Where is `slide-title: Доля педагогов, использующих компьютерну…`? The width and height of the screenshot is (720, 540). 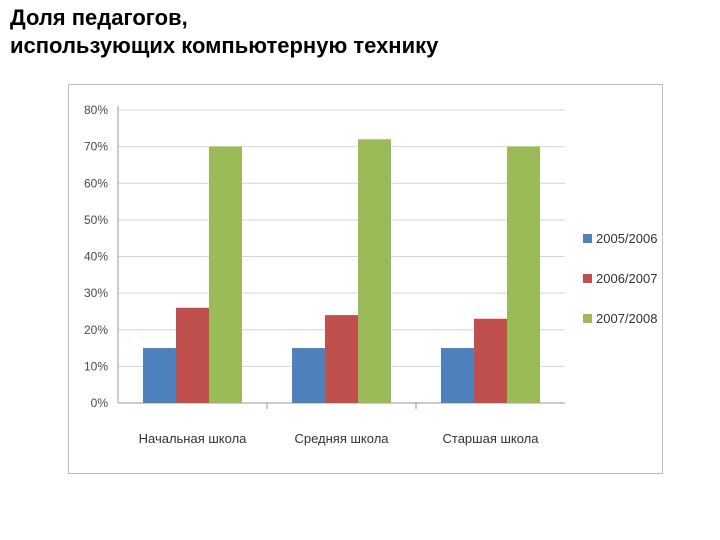 slide-title: Доля педагогов, использующих компьютерну… is located at coordinates (360, 32).